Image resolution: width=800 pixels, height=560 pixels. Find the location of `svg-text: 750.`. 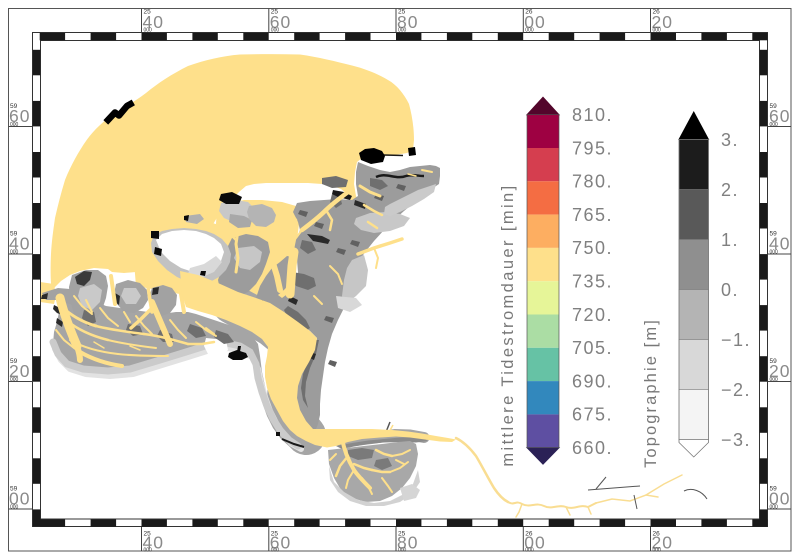

svg-text: 750. is located at coordinates (592, 248).